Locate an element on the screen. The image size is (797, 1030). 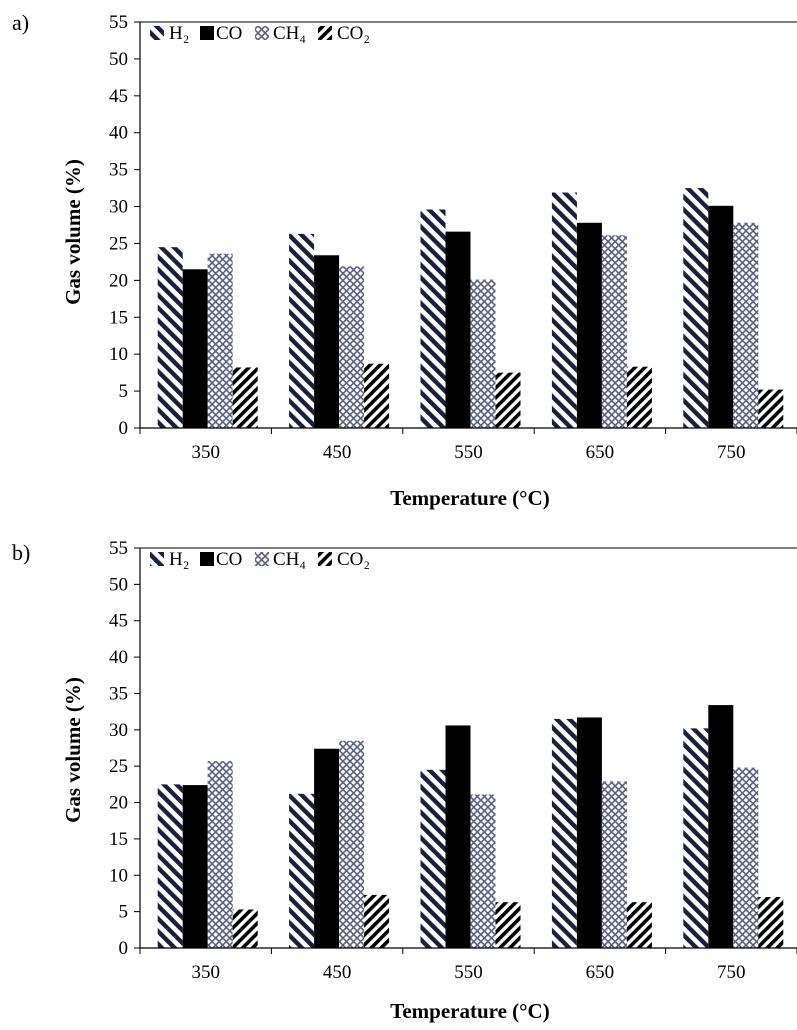
legend: H₂ CO CH₄ CO₂ is located at coordinates (260, 559).